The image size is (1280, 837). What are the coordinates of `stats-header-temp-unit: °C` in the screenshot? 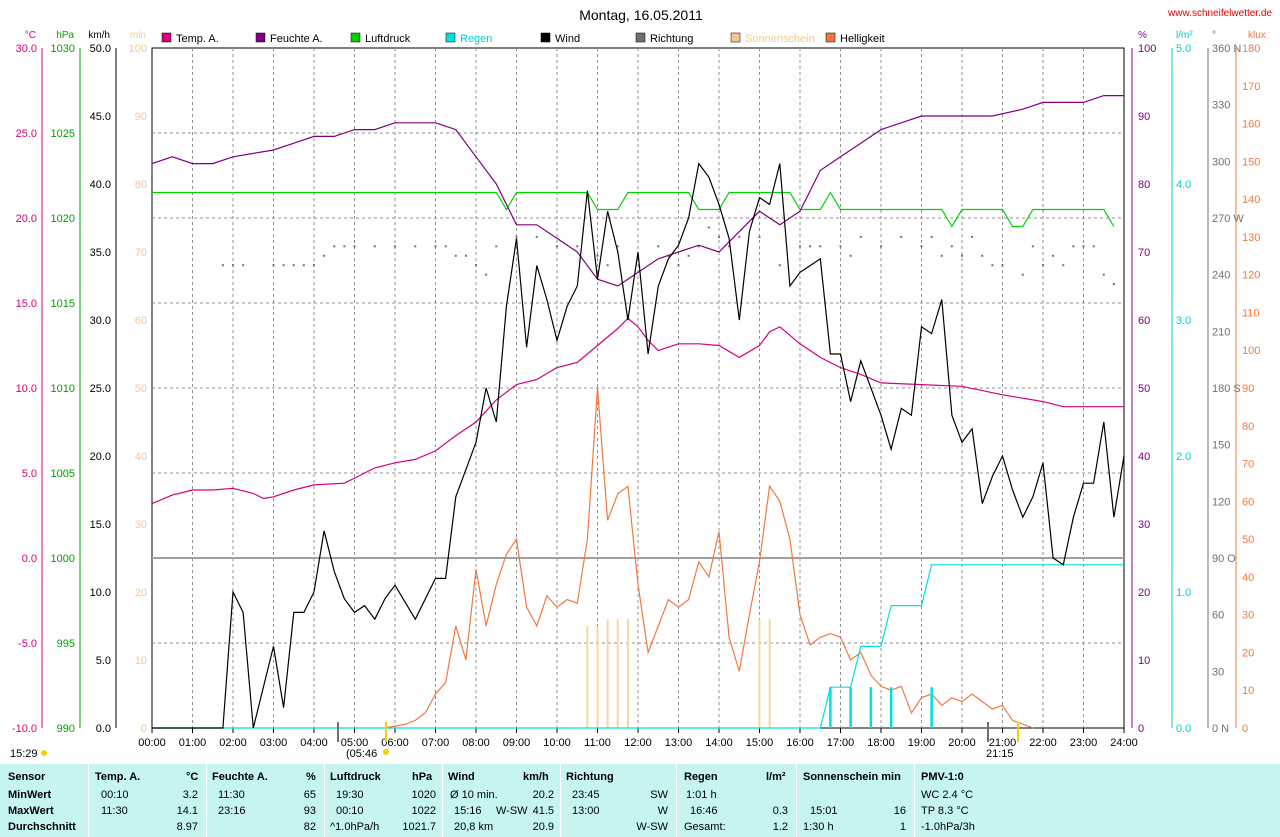 It's located at (192, 777).